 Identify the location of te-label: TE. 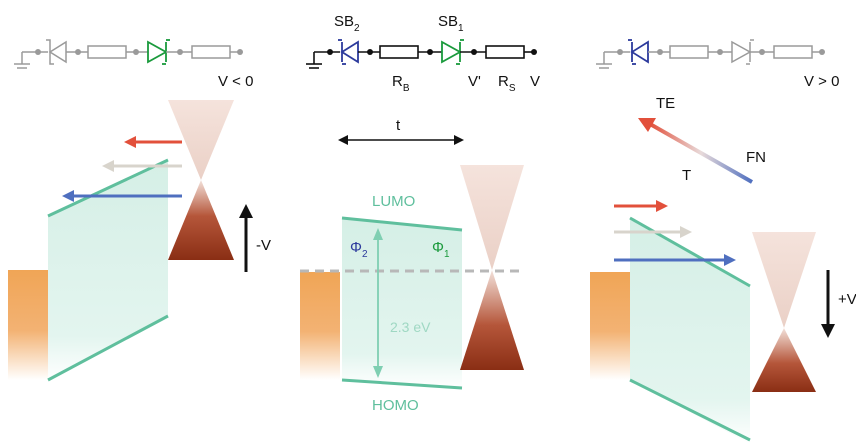
(665, 103).